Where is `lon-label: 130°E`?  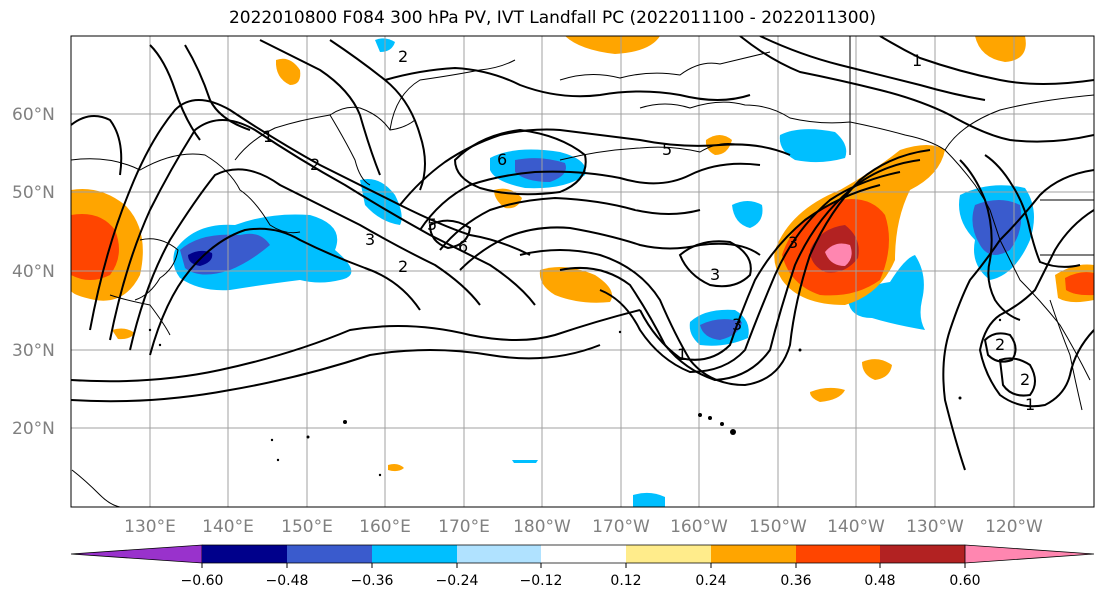
lon-label: 130°E is located at coordinates (150, 527).